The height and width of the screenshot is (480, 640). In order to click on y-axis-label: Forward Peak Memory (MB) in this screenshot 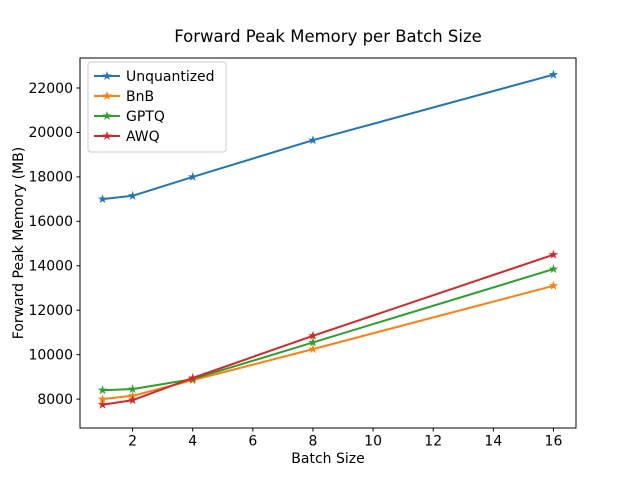, I will do `click(19, 243)`.